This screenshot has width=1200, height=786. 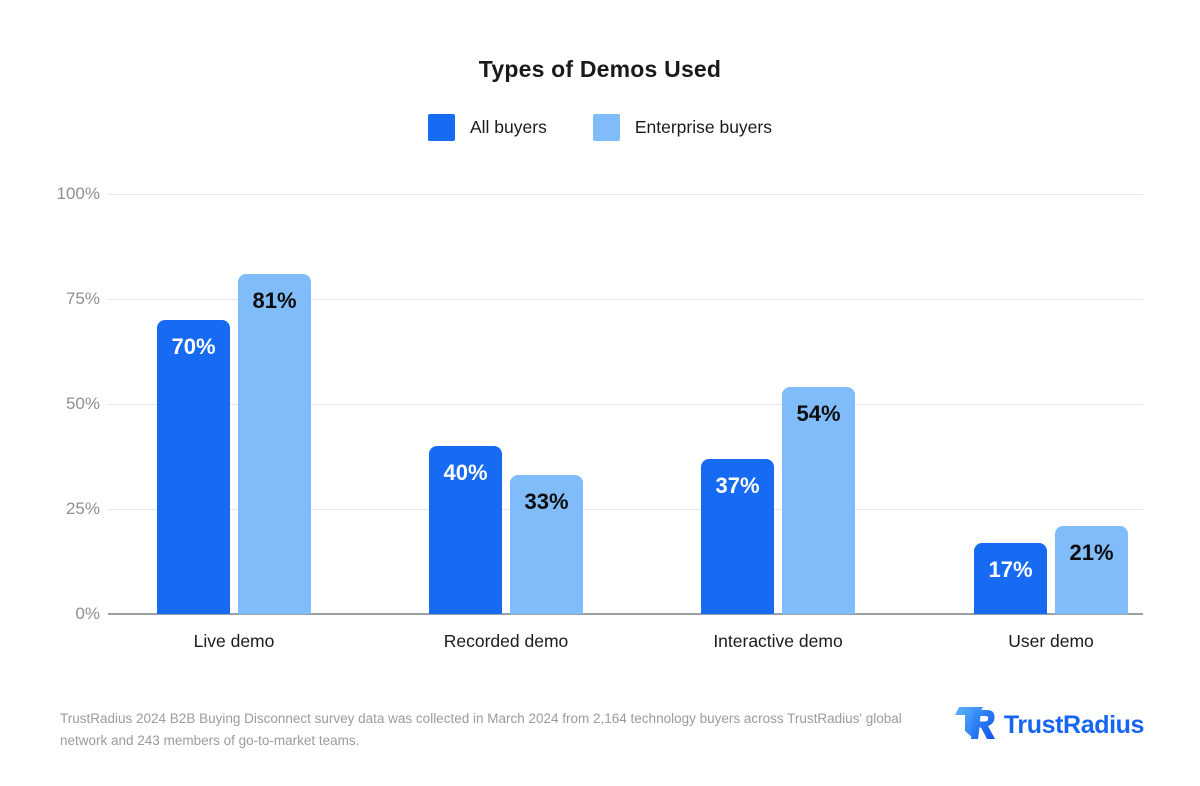 What do you see at coordinates (465, 472) in the screenshot?
I see `bar-value-label: 40%` at bounding box center [465, 472].